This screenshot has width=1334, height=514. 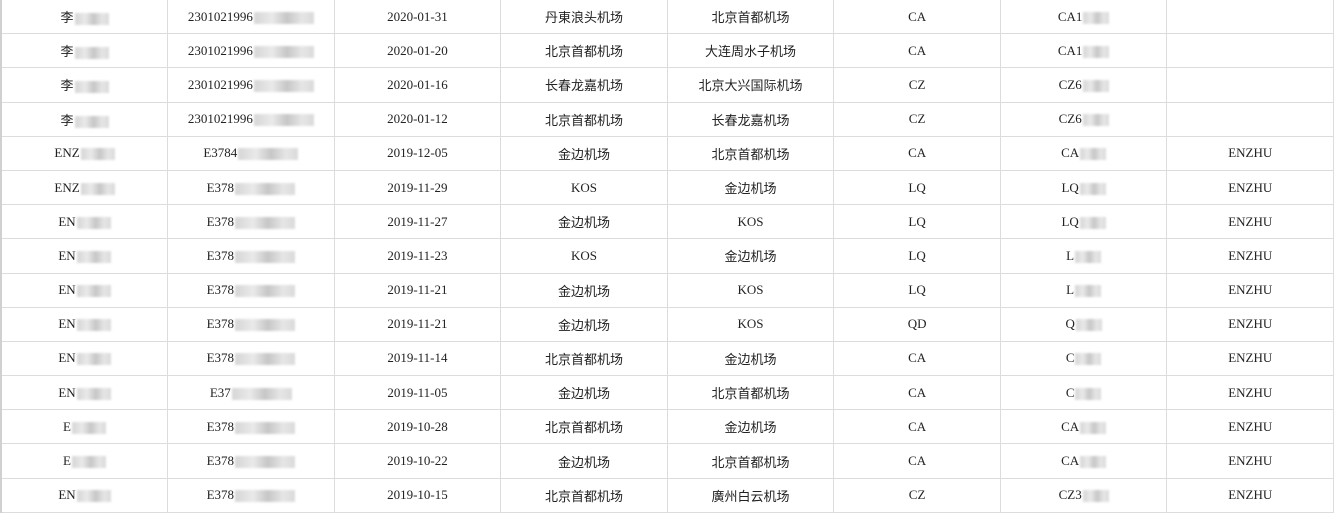 I want to click on cell-departure-airport: 丹東浪头机场, so click(x=584, y=17).